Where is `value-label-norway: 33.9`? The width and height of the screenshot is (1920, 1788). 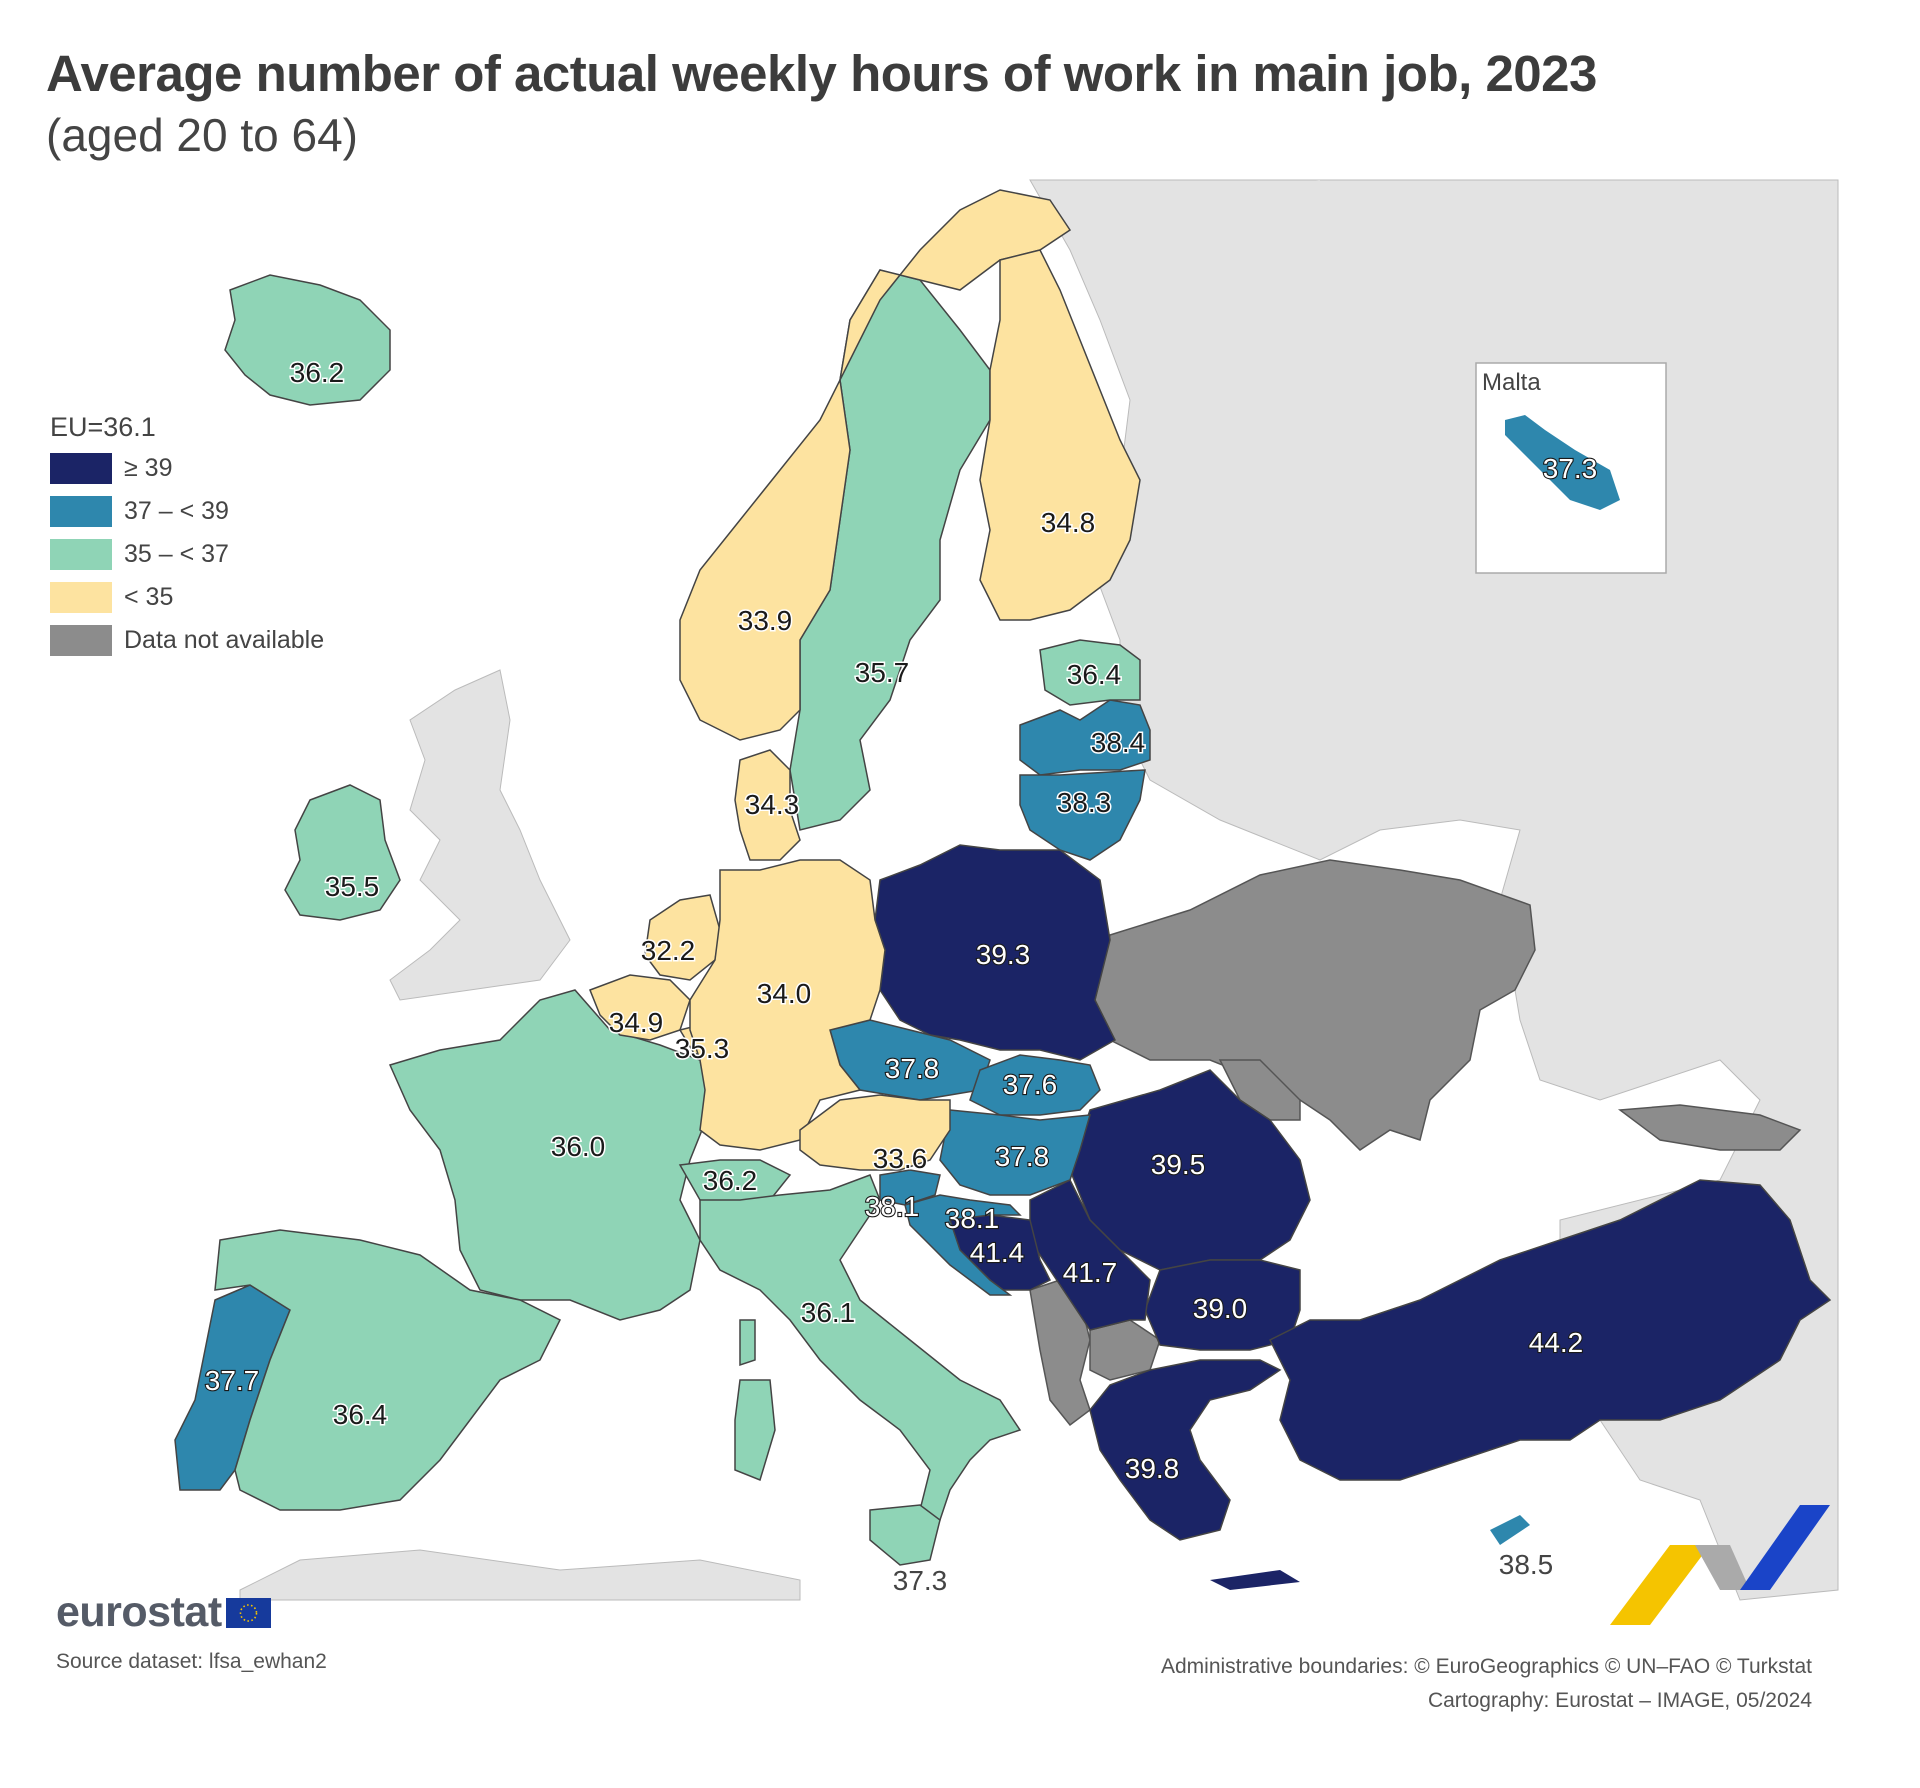
value-label-norway: 33.9 is located at coordinates (765, 620).